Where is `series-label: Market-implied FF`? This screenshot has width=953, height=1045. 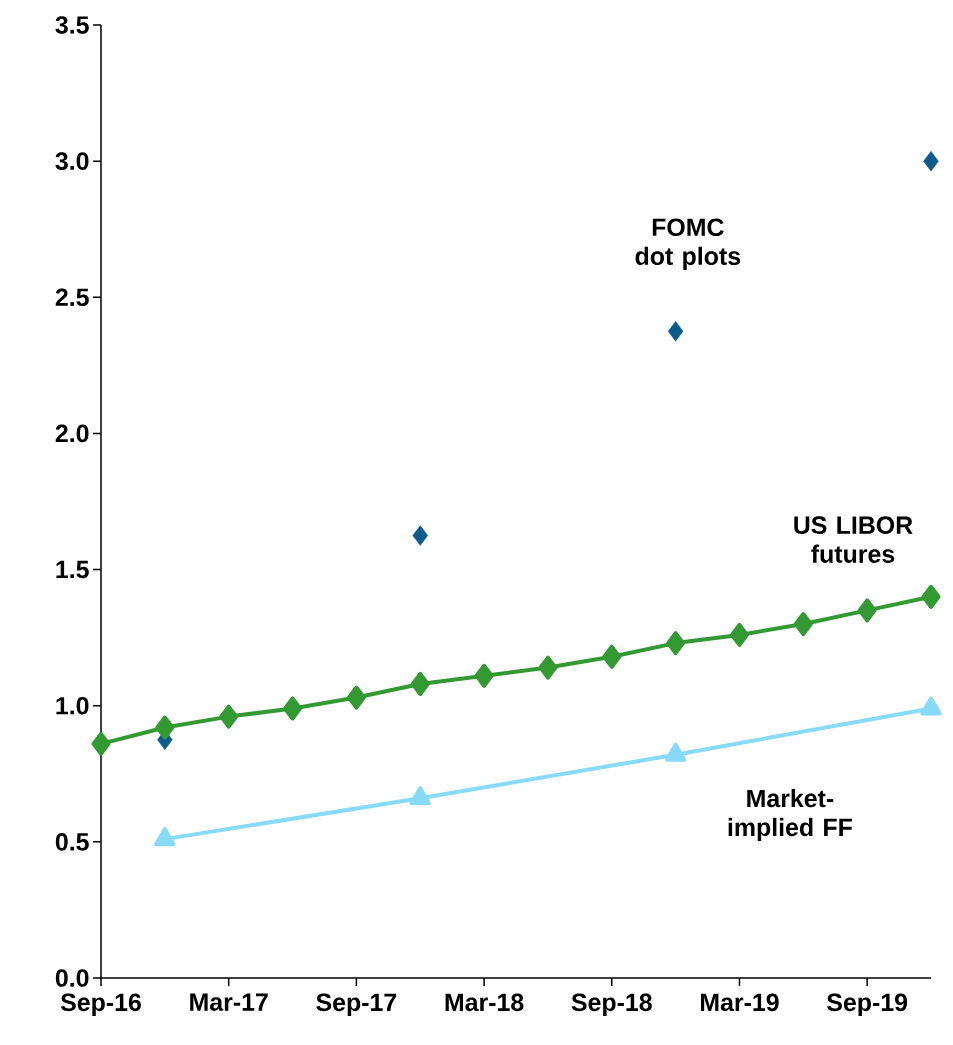 series-label: Market-implied FF is located at coordinates (790, 815).